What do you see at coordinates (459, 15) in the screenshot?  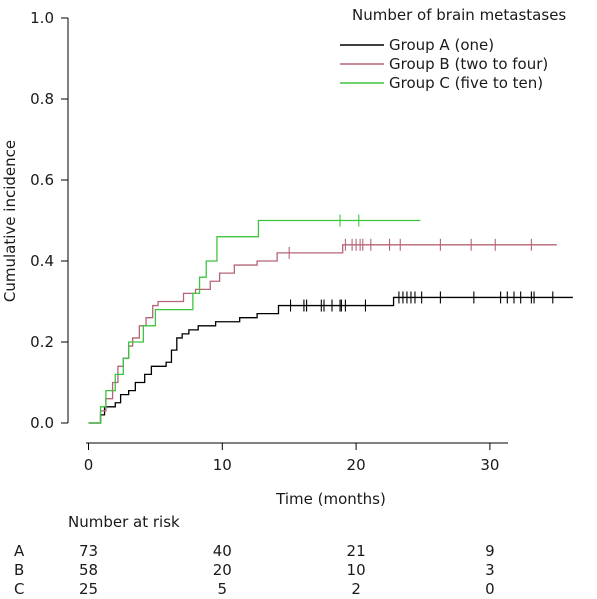 I see `legend-title: Number of brain metastases` at bounding box center [459, 15].